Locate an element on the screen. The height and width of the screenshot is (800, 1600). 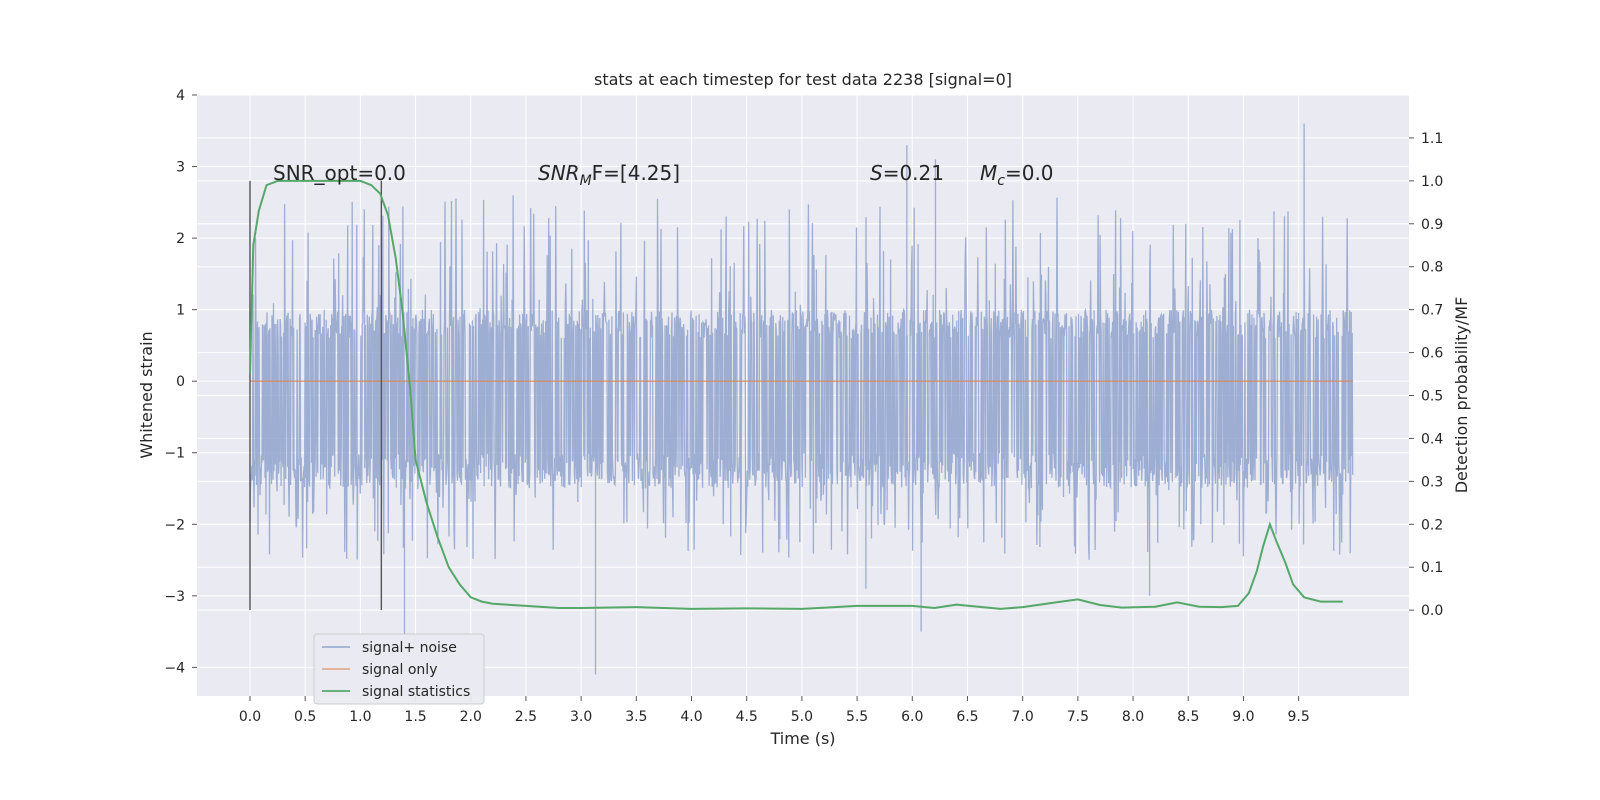
x-tick-label: 8.0 is located at coordinates (1133, 717).